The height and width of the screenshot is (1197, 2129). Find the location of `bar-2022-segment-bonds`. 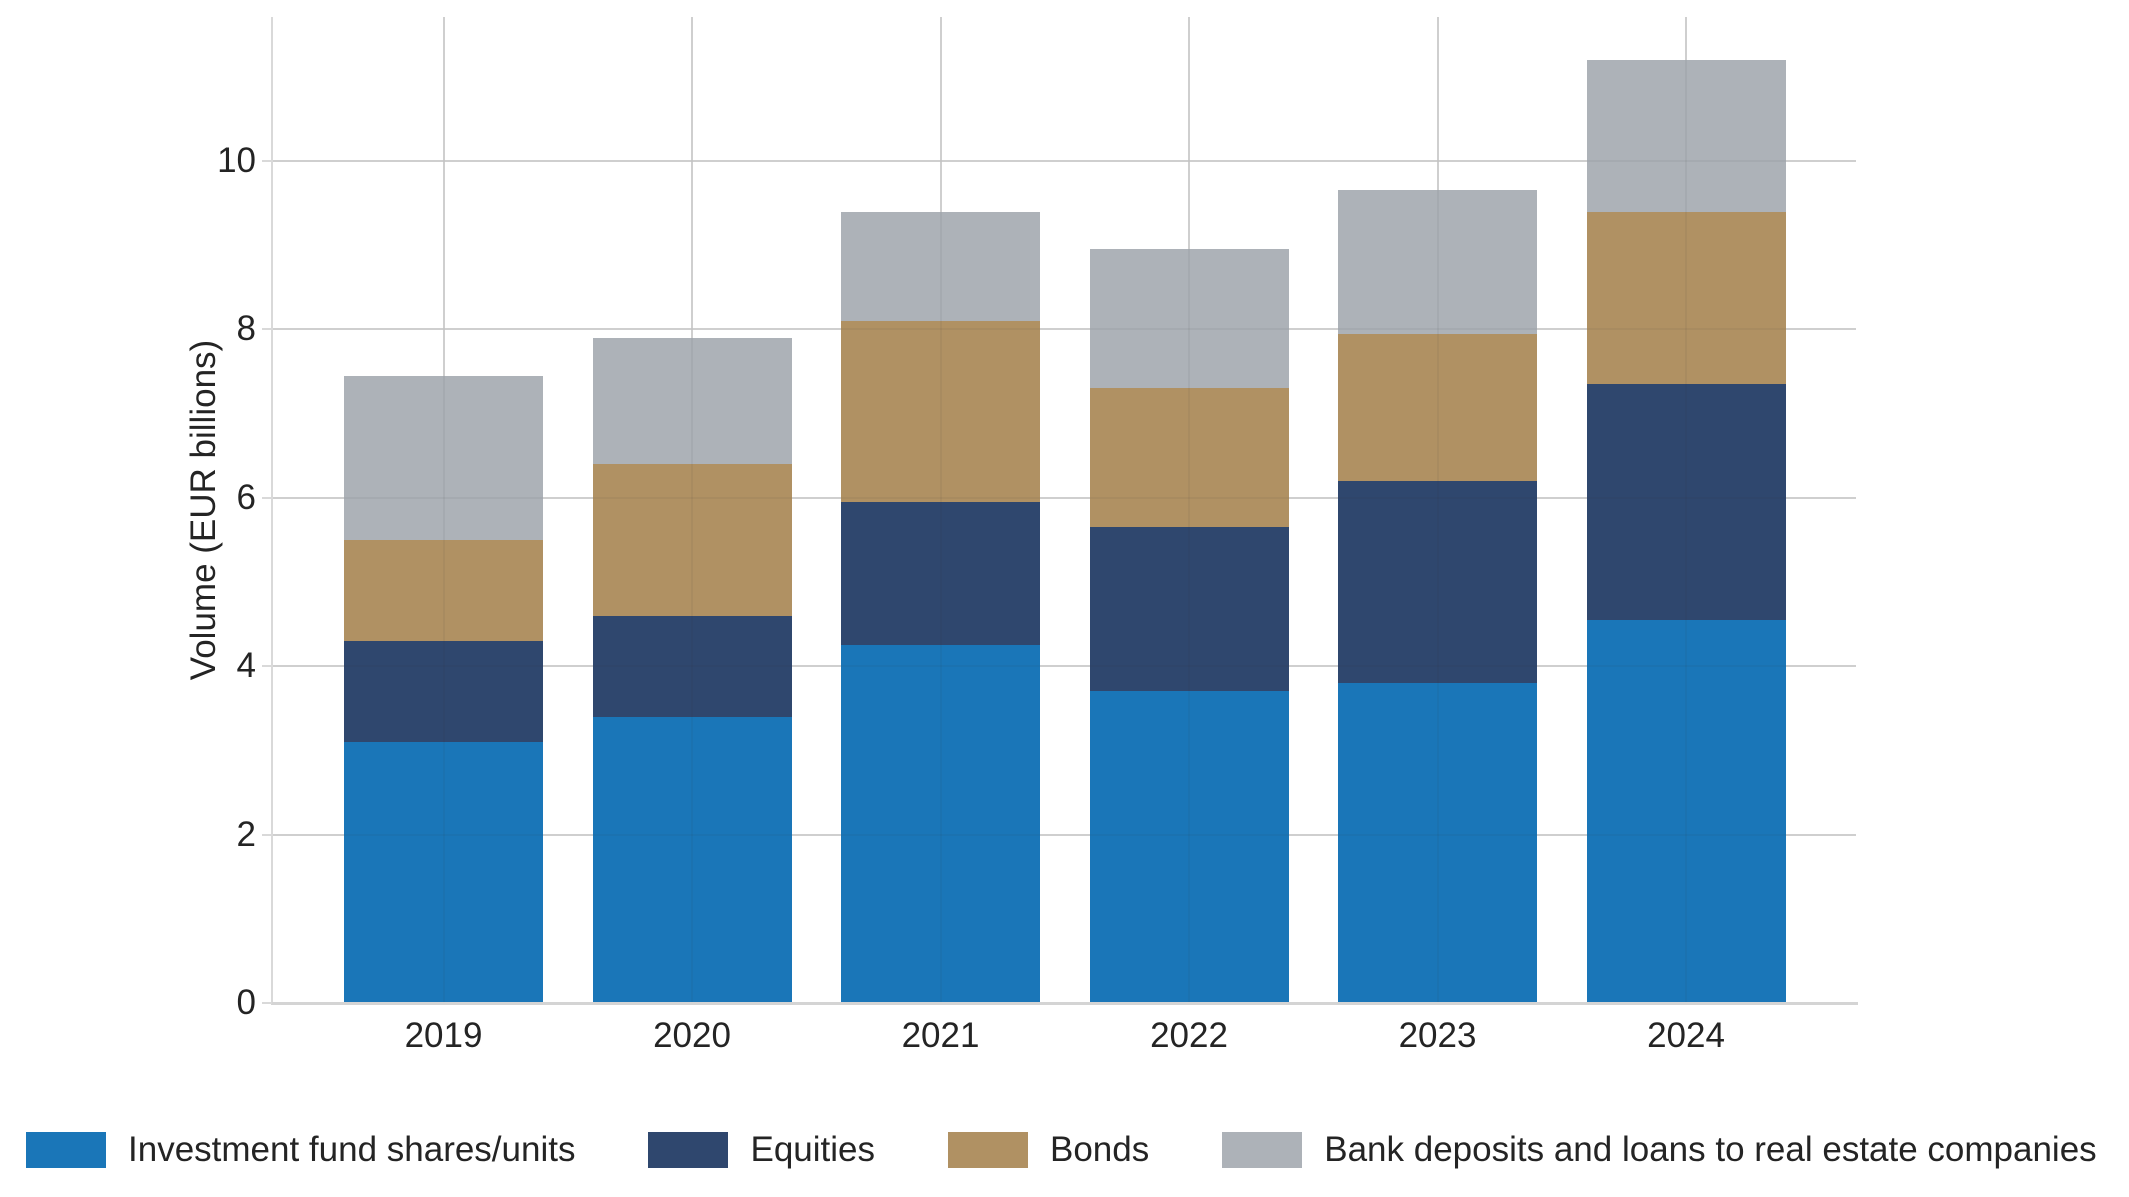

bar-2022-segment-bonds is located at coordinates (1189, 458).